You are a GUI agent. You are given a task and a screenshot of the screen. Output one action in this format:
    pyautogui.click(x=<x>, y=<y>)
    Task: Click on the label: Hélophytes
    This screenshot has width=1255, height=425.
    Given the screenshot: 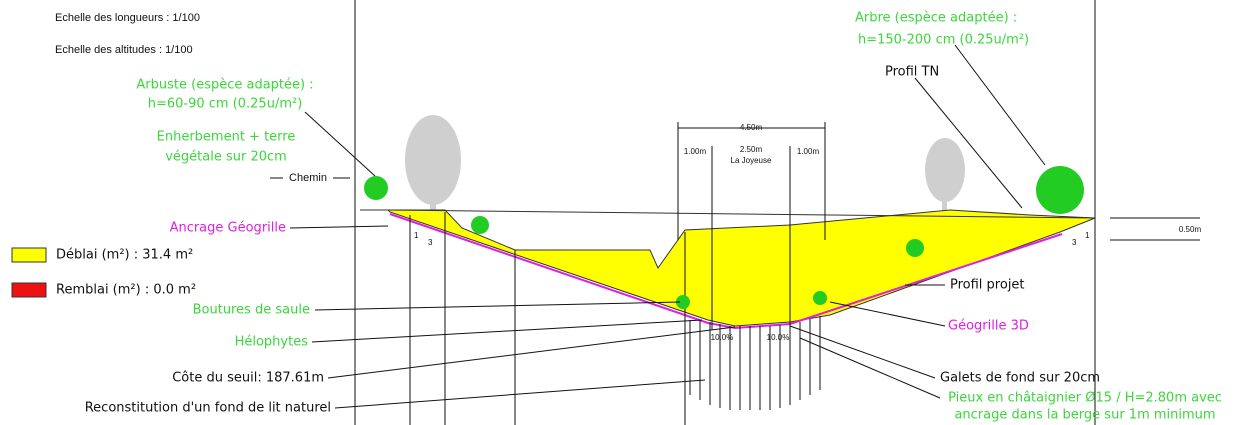 What is the action you would take?
    pyautogui.click(x=272, y=342)
    